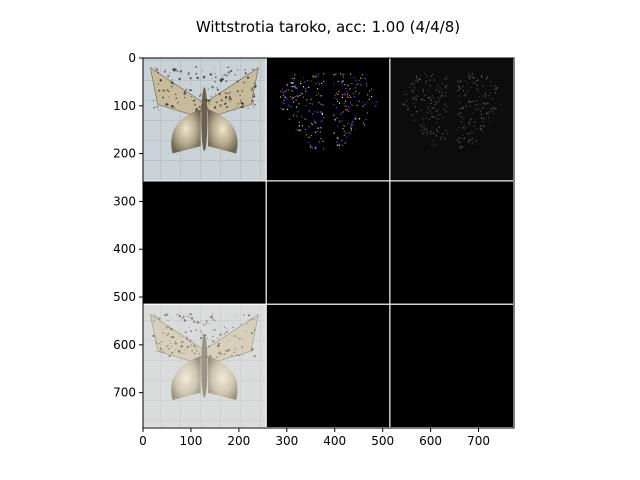 The height and width of the screenshot is (480, 640). What do you see at coordinates (132, 58) in the screenshot?
I see `y-tick-label: 0` at bounding box center [132, 58].